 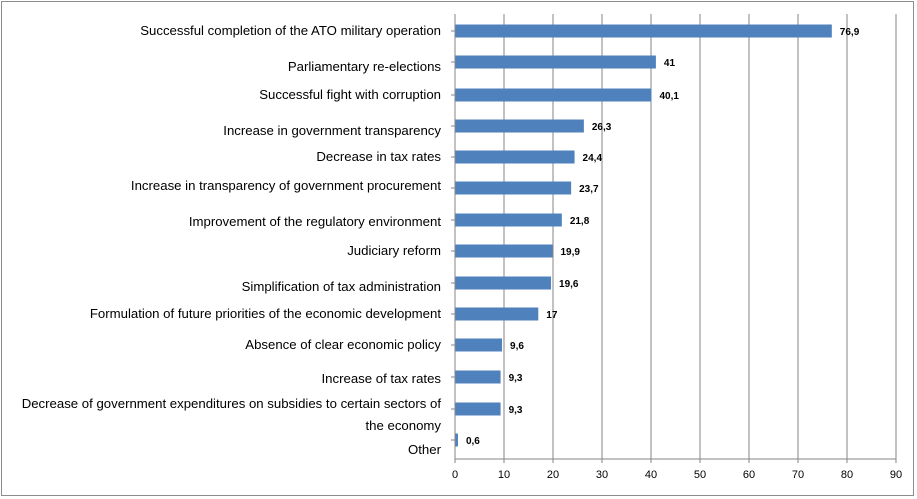 What do you see at coordinates (798, 475) in the screenshot?
I see `x-tick-label: 70` at bounding box center [798, 475].